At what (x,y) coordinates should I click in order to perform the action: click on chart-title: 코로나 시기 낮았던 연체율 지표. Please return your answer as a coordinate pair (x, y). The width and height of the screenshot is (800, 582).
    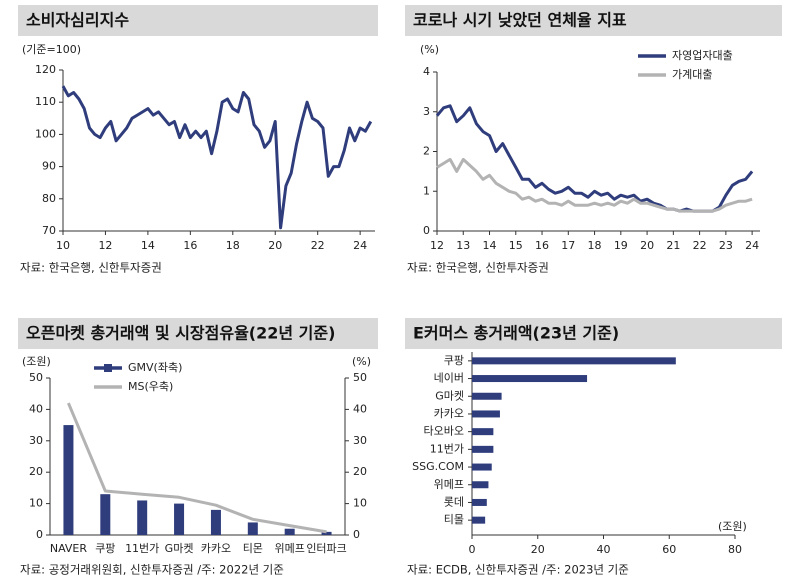
    Looking at the image, I should click on (520, 20).